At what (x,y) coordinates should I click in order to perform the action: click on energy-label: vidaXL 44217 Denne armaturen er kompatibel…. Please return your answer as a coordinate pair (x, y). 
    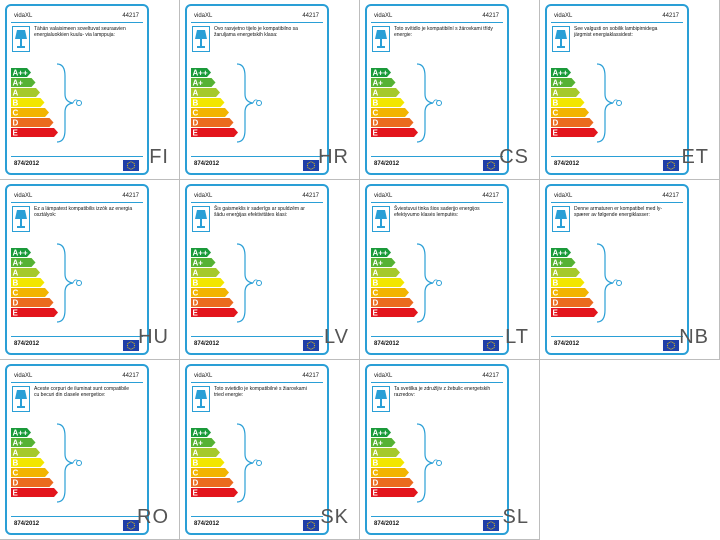
    Looking at the image, I should click on (617, 269).